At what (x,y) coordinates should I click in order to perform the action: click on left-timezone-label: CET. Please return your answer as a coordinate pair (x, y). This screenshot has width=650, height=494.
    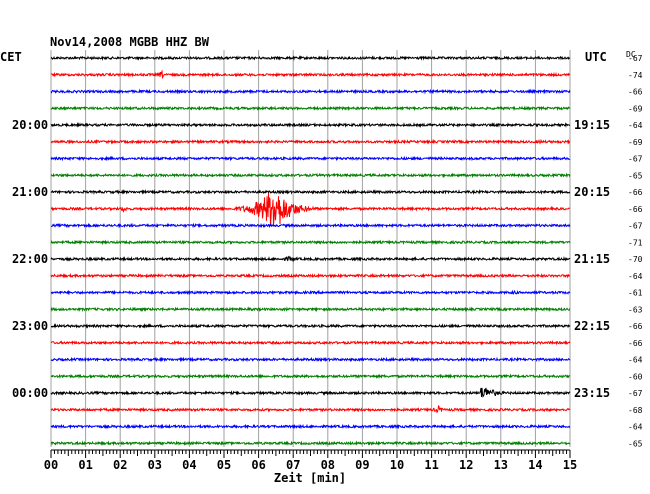
    Looking at the image, I should click on (11, 57).